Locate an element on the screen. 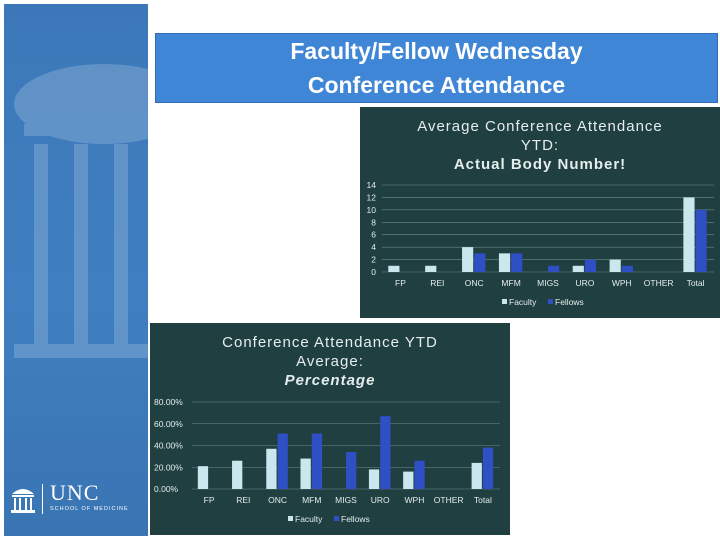  y-tick-label: 12 is located at coordinates (372, 197).